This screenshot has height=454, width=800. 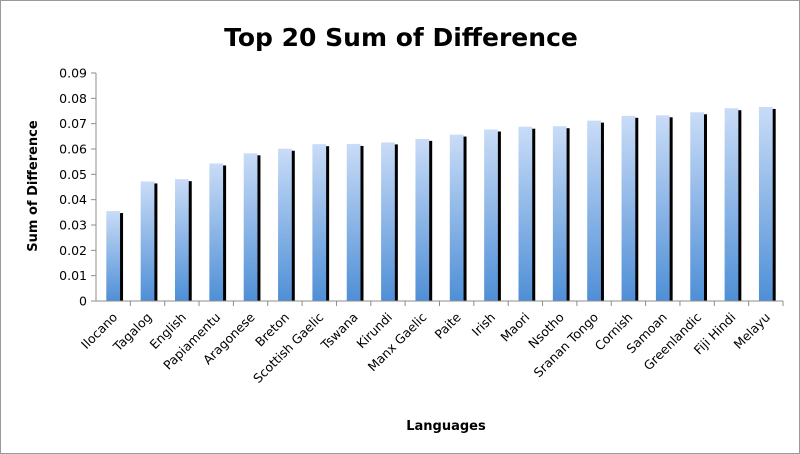 I want to click on y-tick-label: 0.09, so click(x=73, y=73).